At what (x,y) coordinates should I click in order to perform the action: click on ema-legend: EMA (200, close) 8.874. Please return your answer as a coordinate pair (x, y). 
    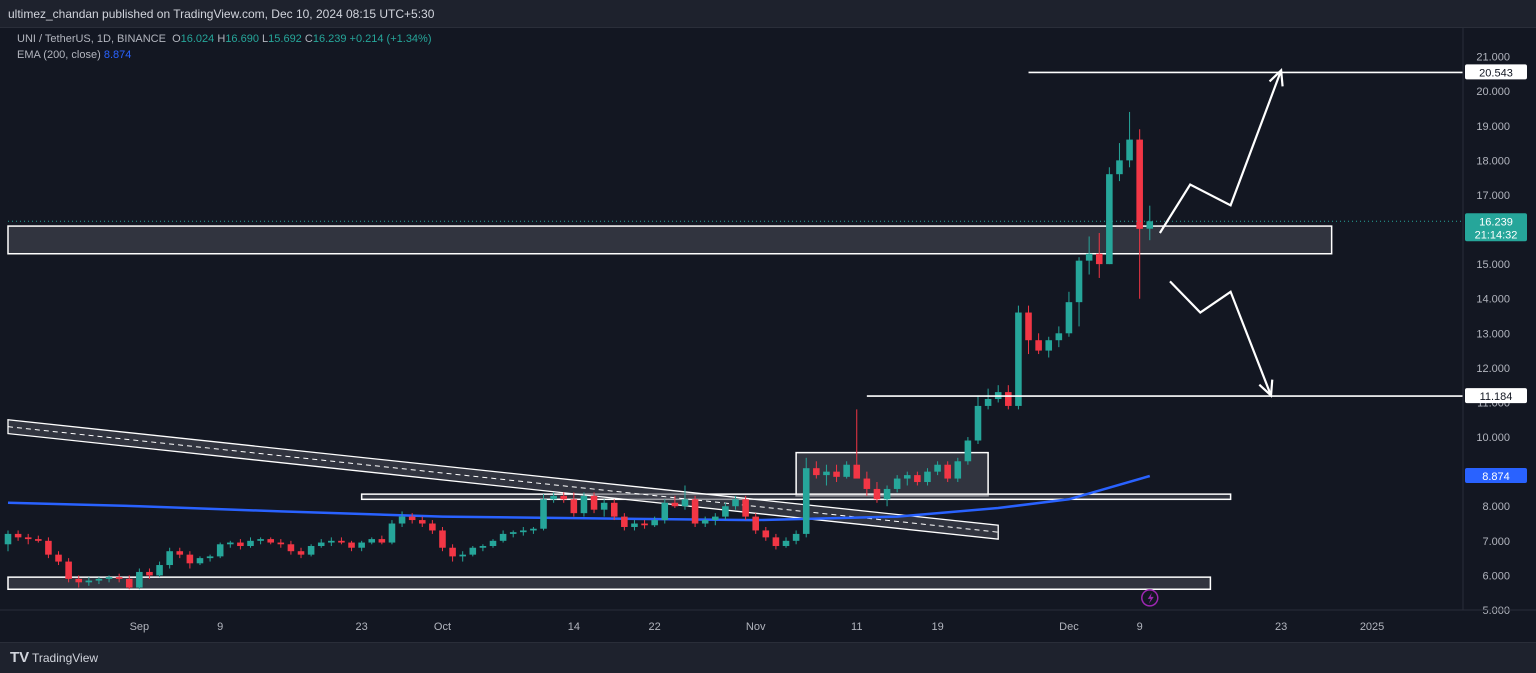
    Looking at the image, I should click on (74, 55).